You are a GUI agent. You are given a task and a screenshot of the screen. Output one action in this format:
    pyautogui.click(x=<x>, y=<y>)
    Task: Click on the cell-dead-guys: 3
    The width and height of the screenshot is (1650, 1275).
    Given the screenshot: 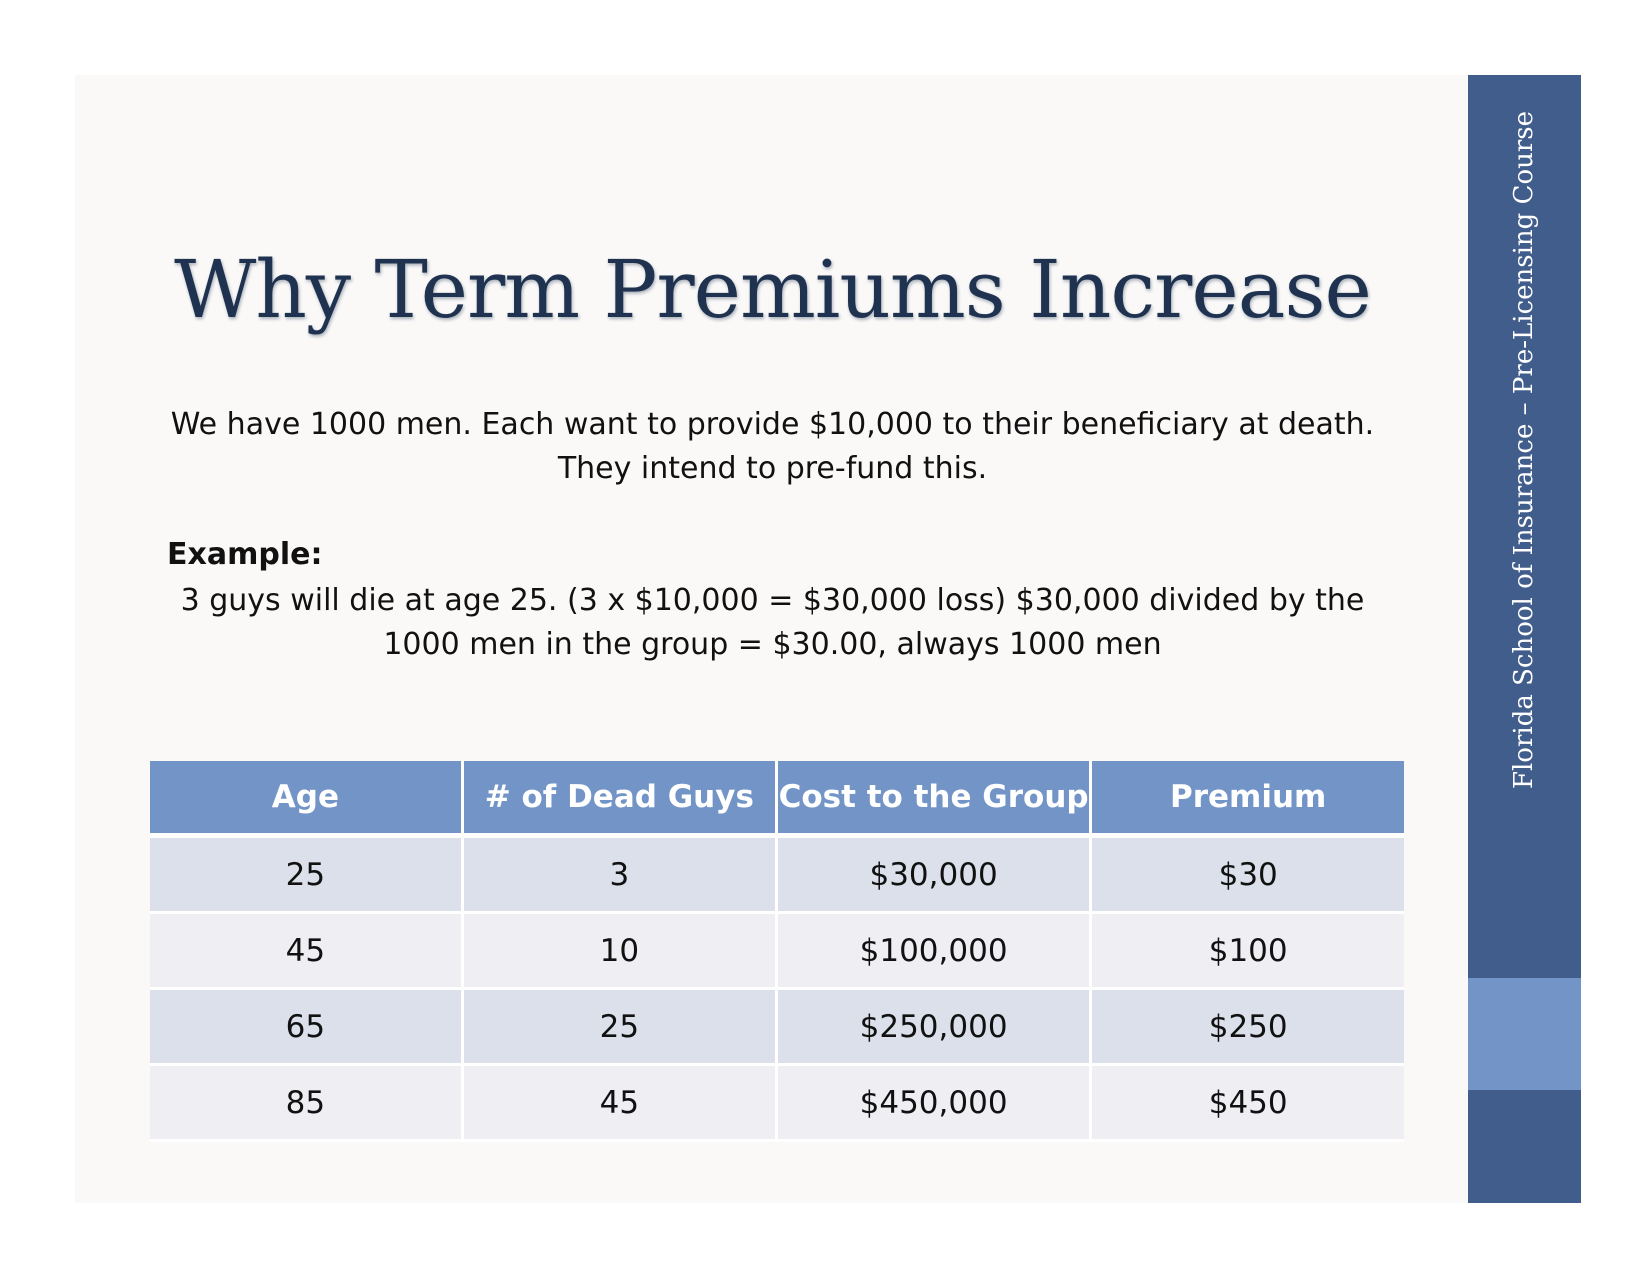 What is the action you would take?
    pyautogui.click(x=620, y=876)
    